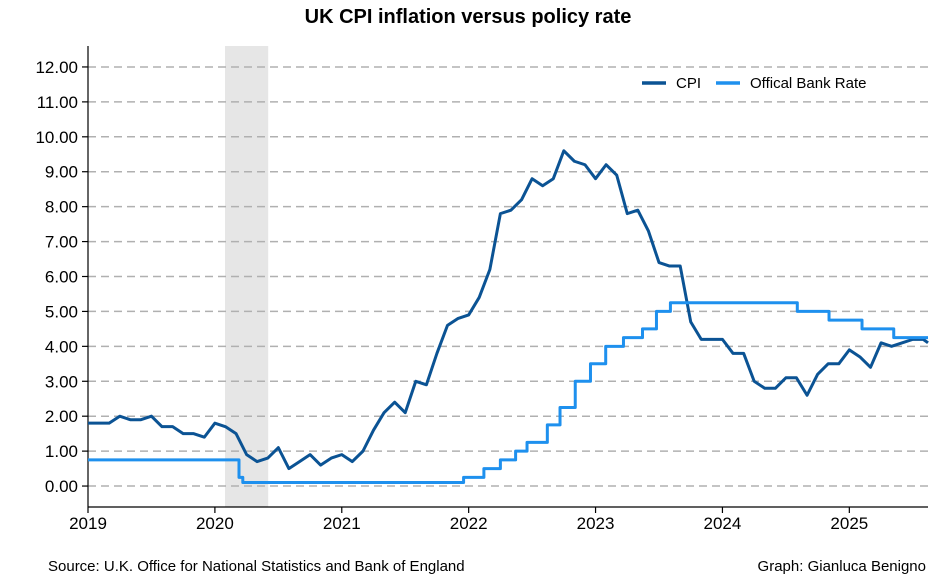  I want to click on legend-label-cpi: CPI, so click(688, 83).